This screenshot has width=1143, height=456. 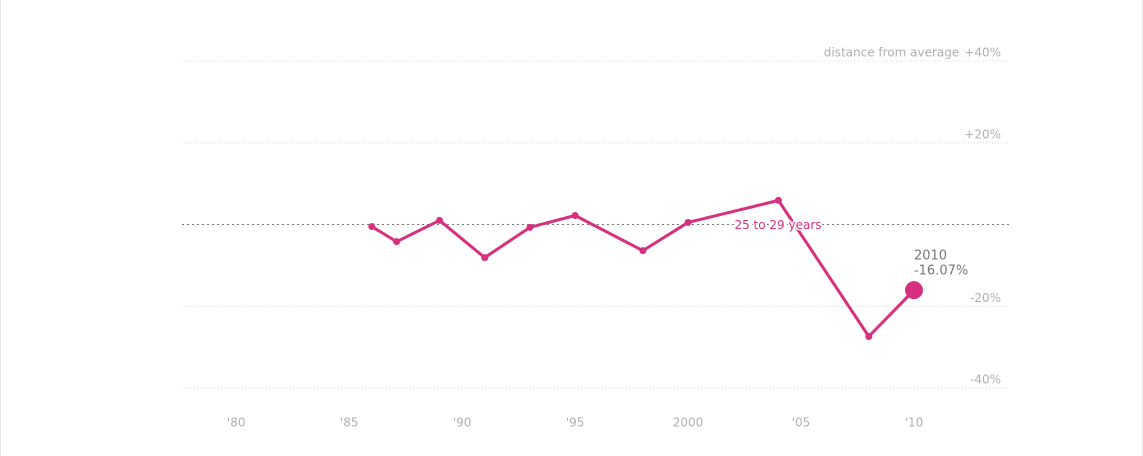 What do you see at coordinates (985, 380) in the screenshot?
I see `y-tick-label: -40%` at bounding box center [985, 380].